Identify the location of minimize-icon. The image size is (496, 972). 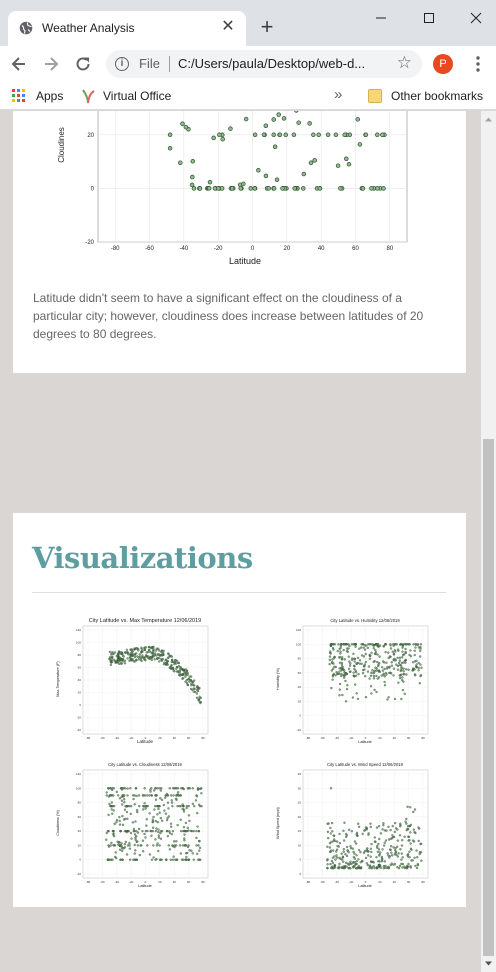
(381, 18).